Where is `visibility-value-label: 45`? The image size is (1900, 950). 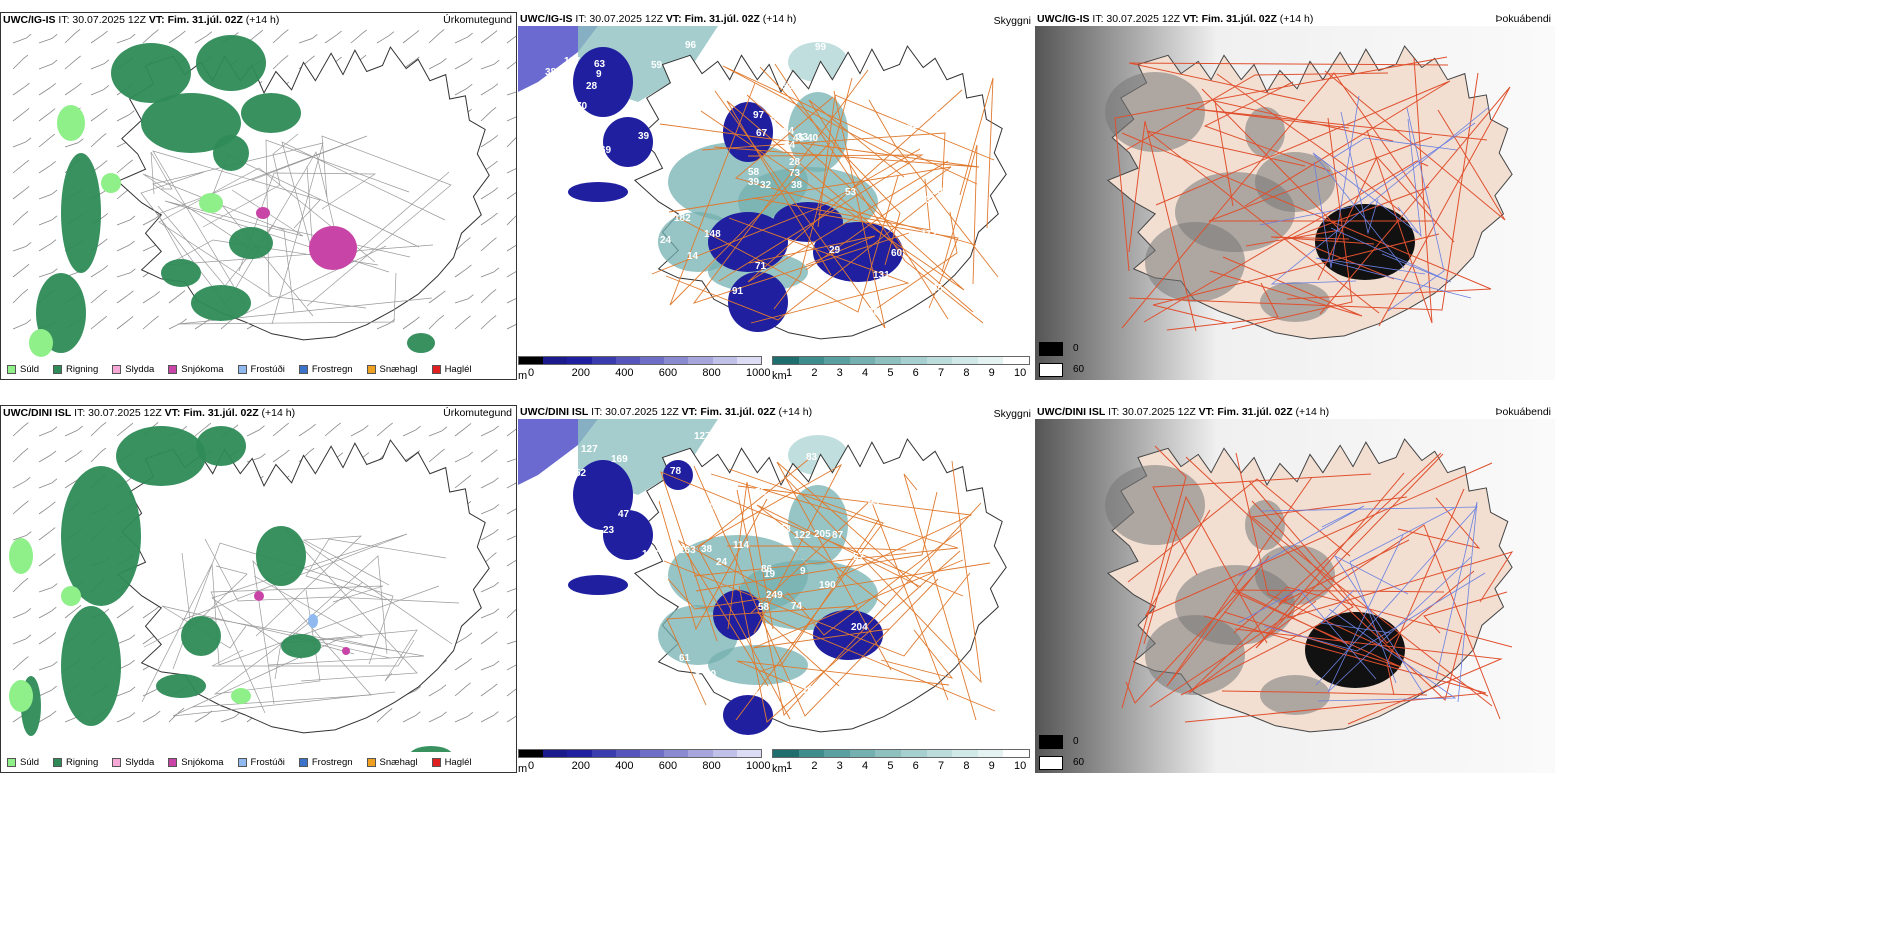 visibility-value-label: 45 is located at coordinates (799, 138).